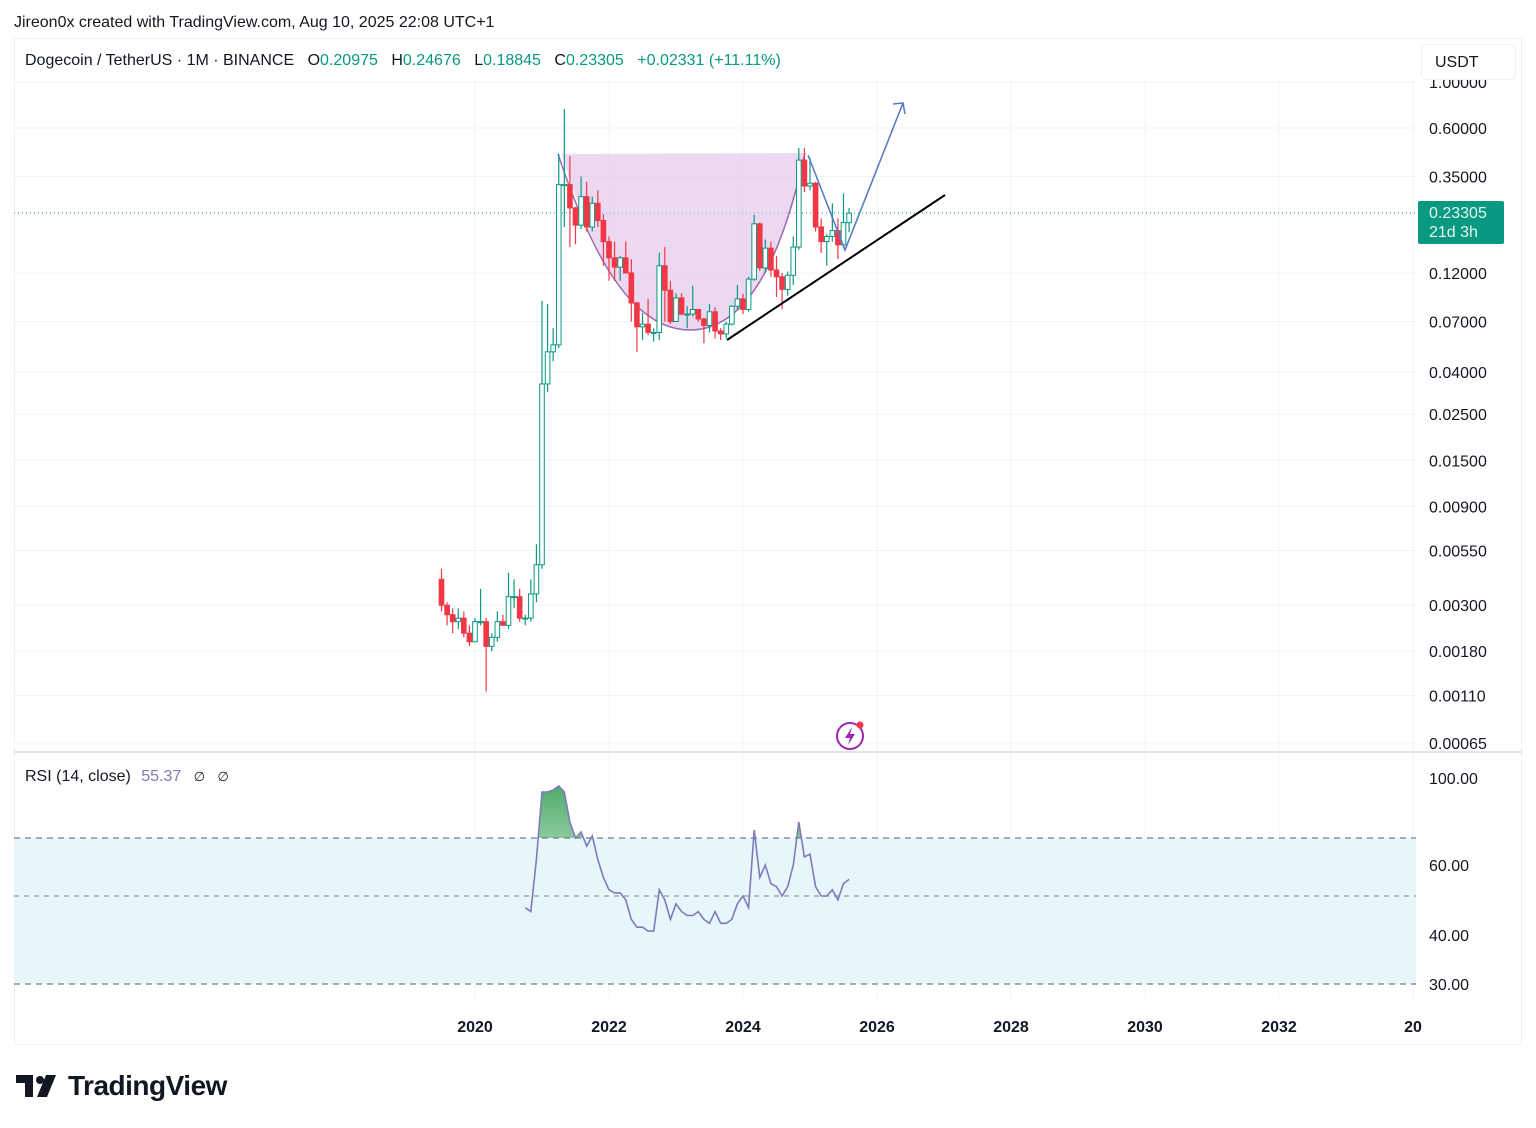  I want to click on price-tick-label: 0.00180, so click(1458, 652).